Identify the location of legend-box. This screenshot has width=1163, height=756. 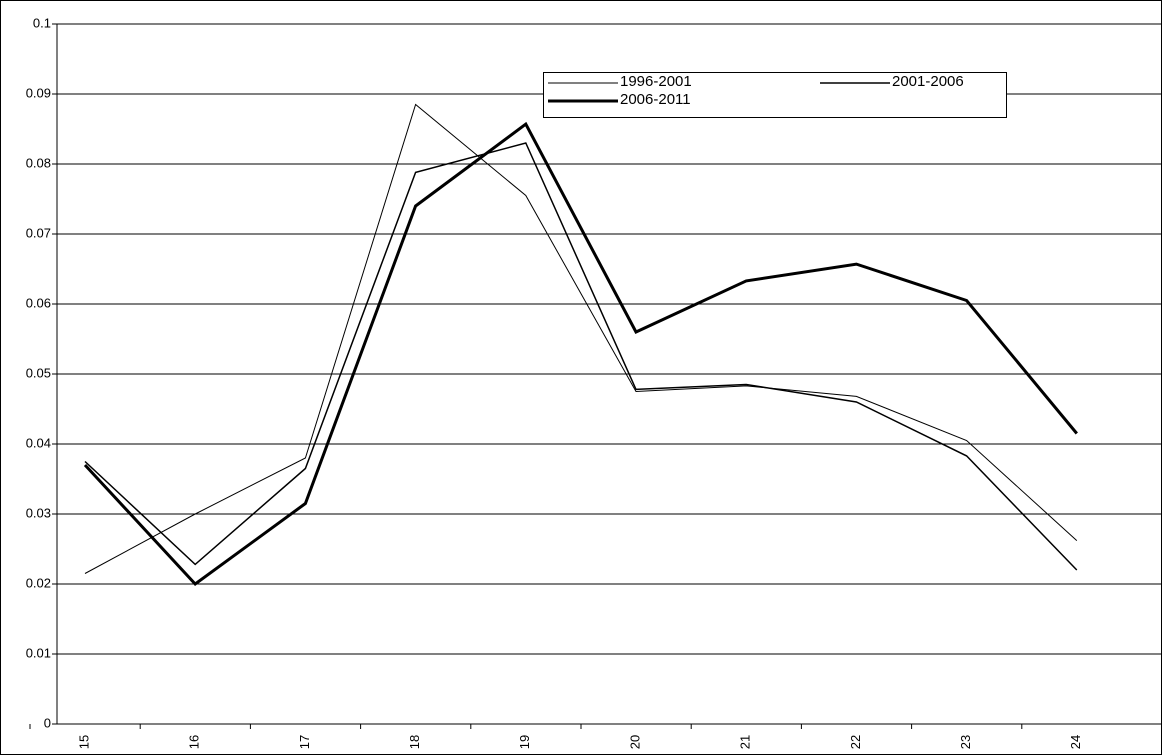
(775, 95).